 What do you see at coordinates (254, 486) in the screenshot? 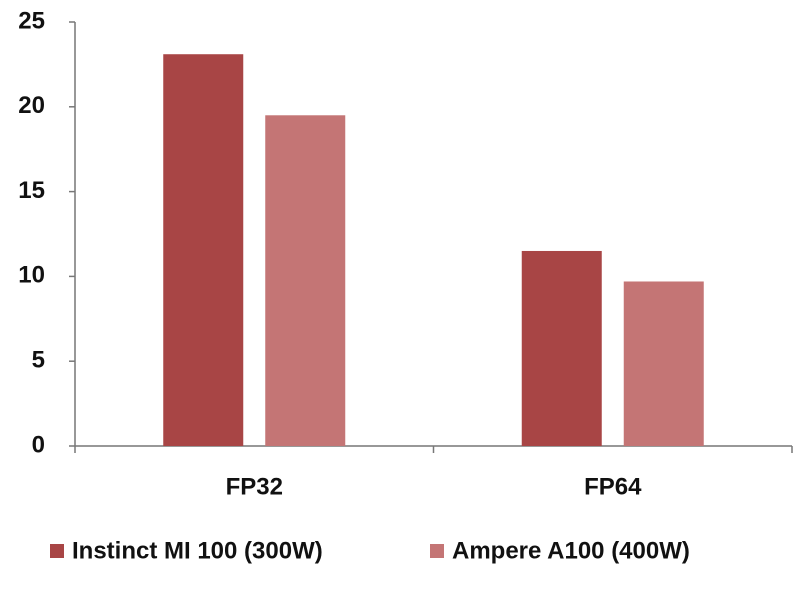
I see `x-tick-label: FP32` at bounding box center [254, 486].